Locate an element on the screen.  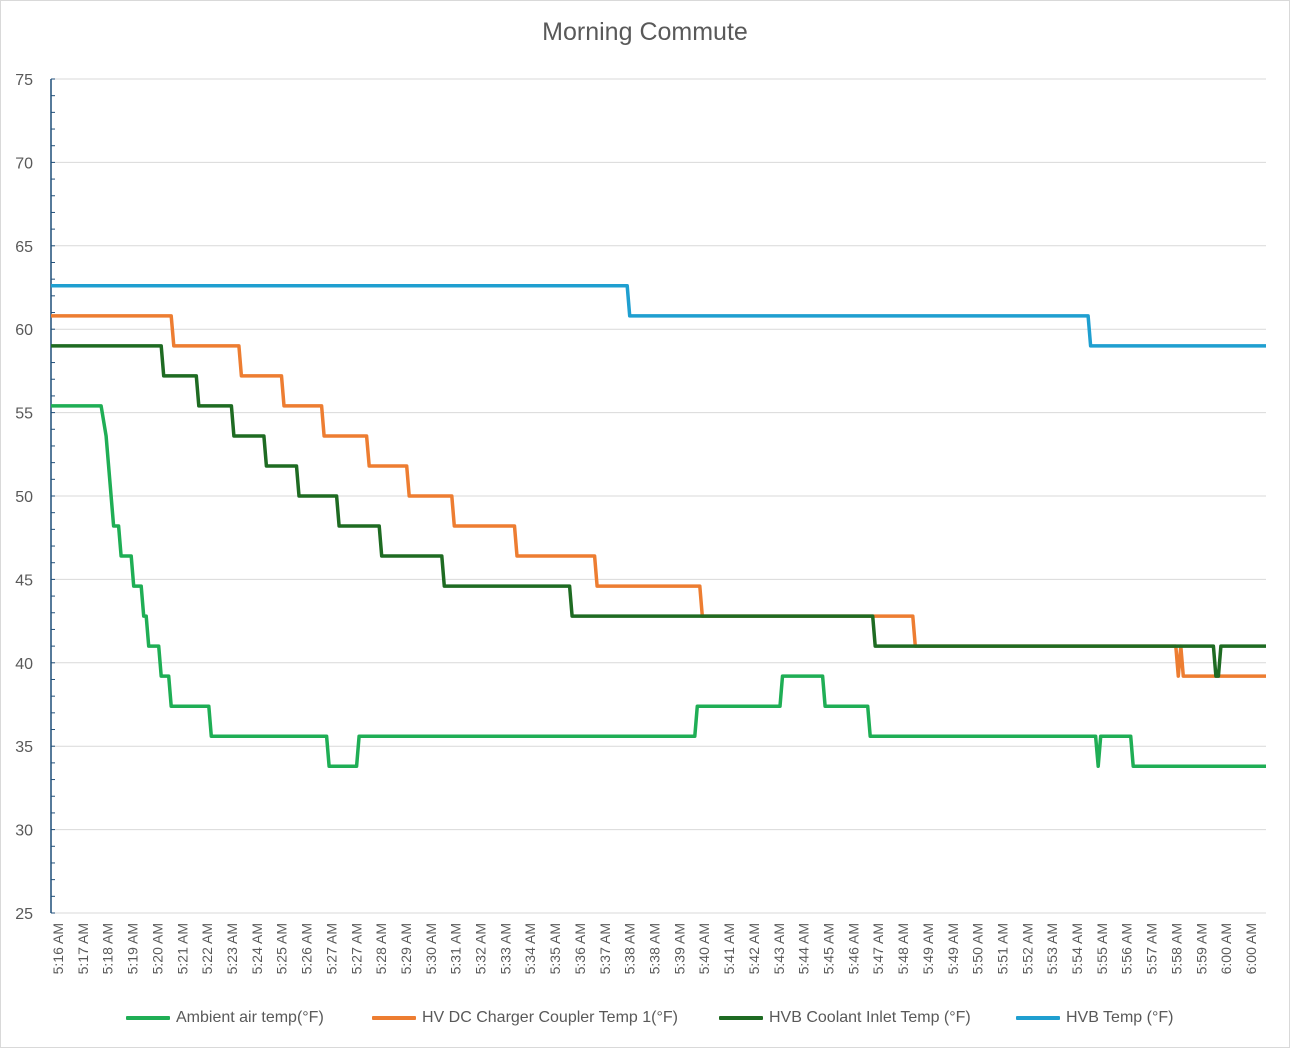
x-tick-label: 5:46 AM is located at coordinates (853, 948).